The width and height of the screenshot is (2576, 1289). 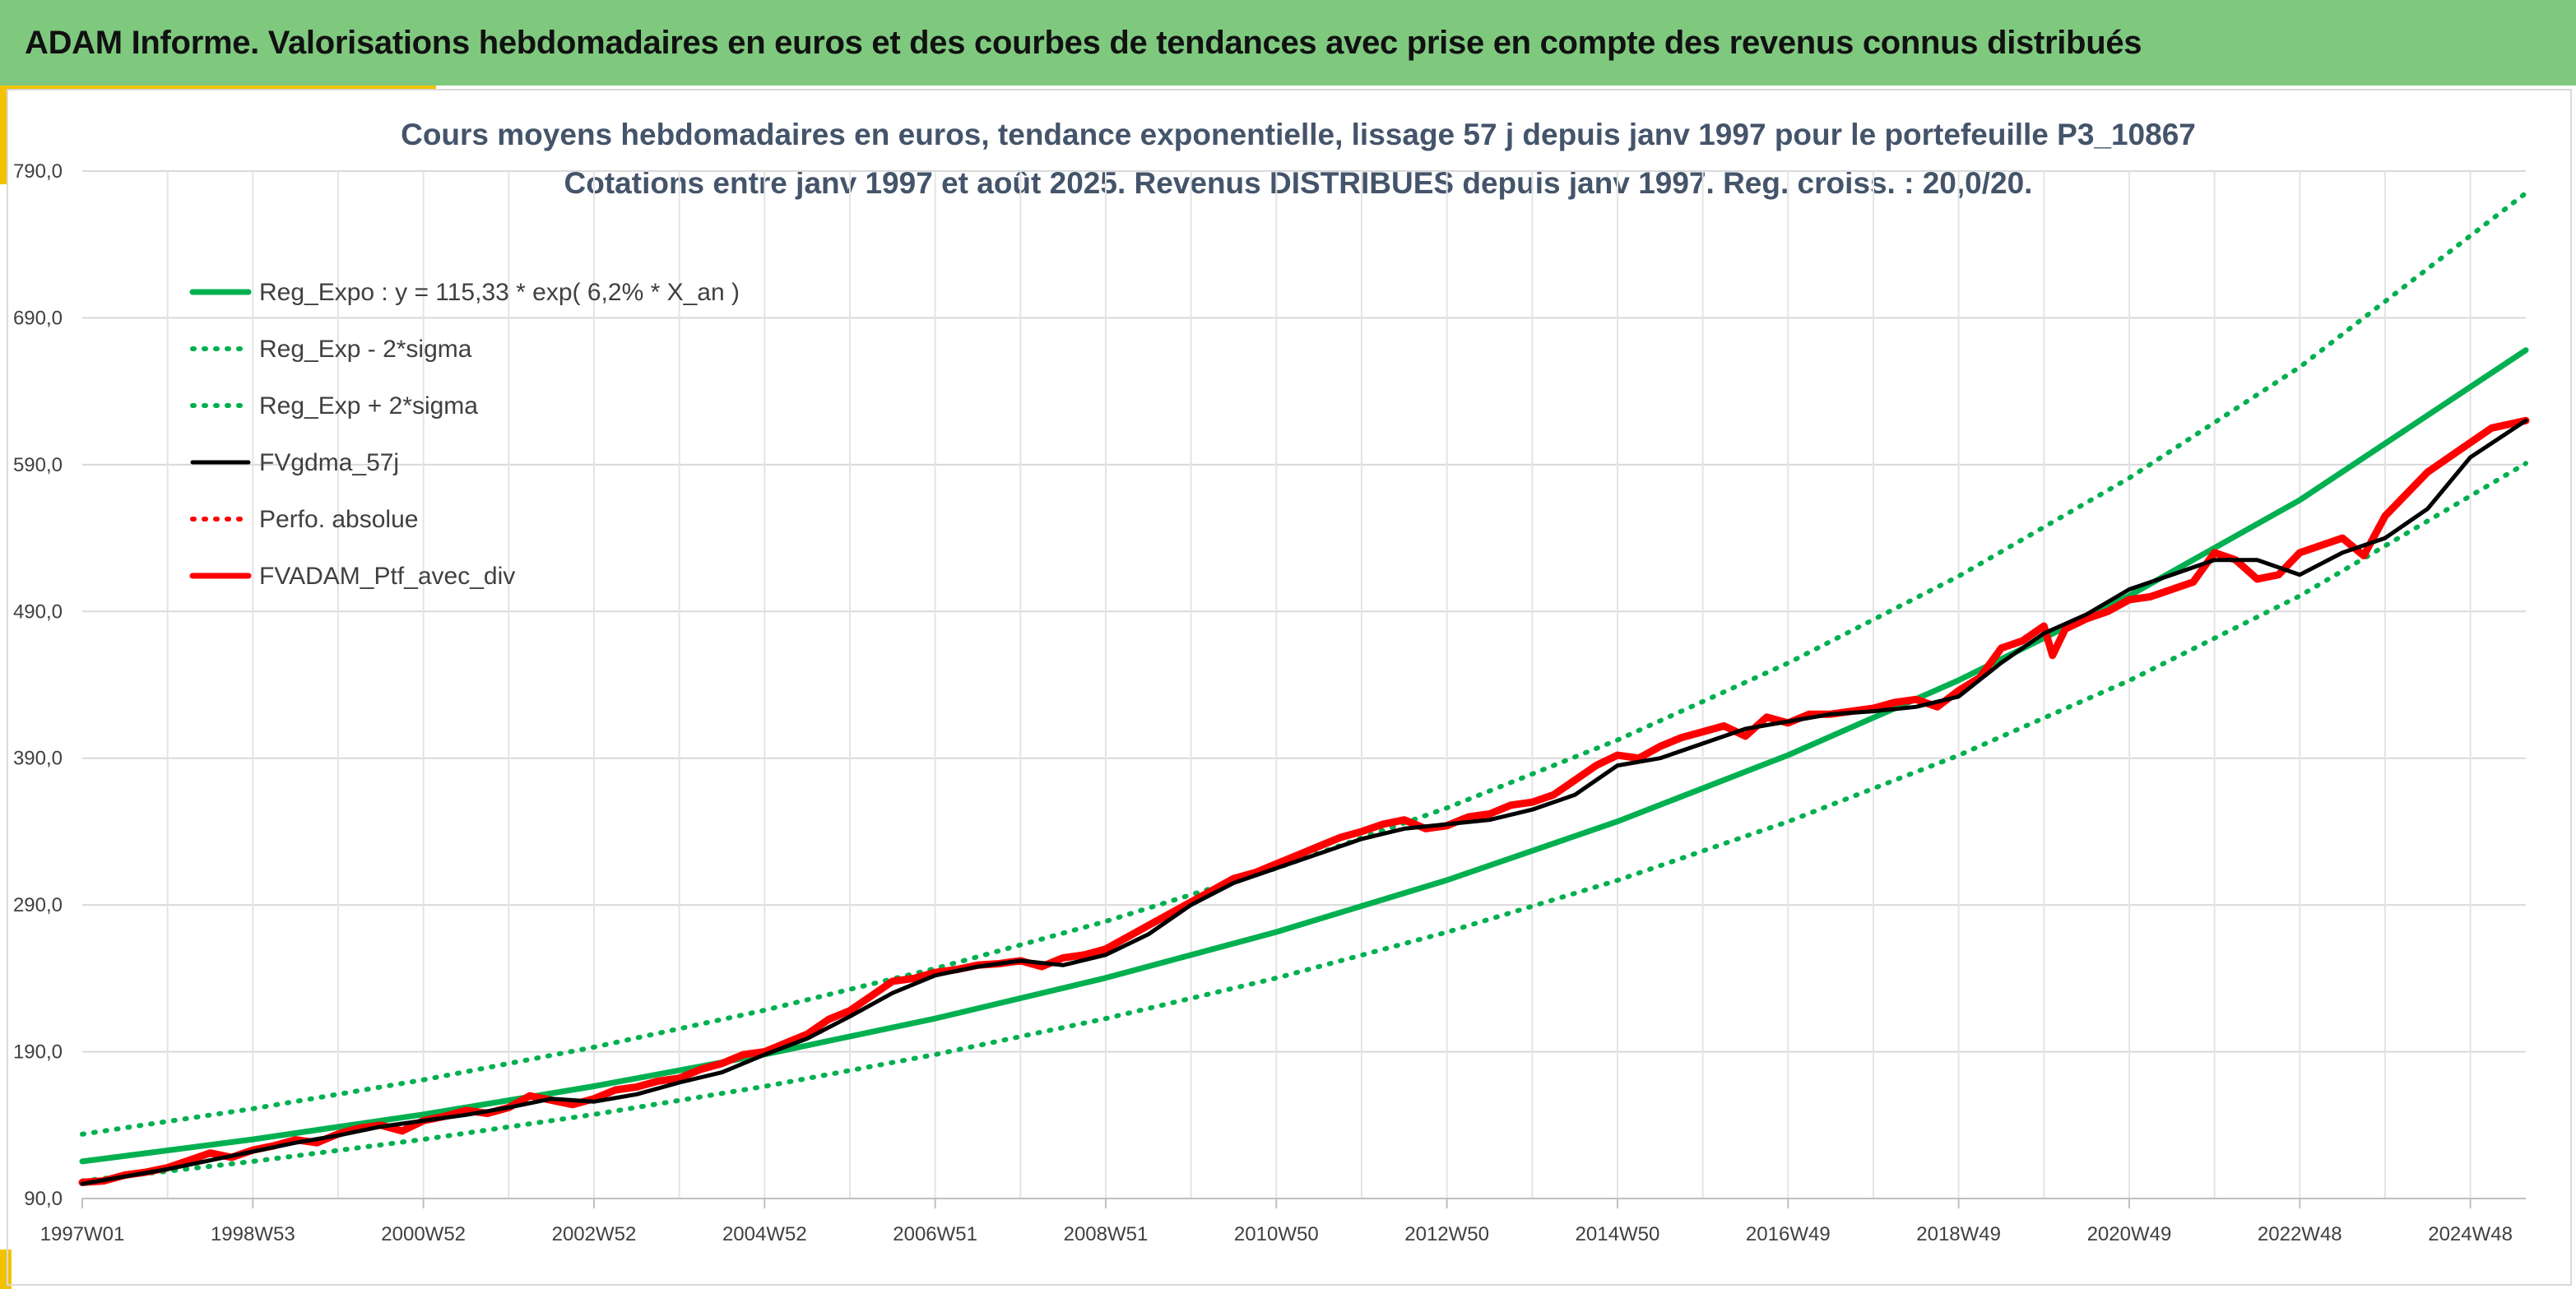 What do you see at coordinates (38, 685) in the screenshot?
I see `y-axis: 90,0 190,0 290,0 390,0 490,0 590,0 690,0 790,0` at bounding box center [38, 685].